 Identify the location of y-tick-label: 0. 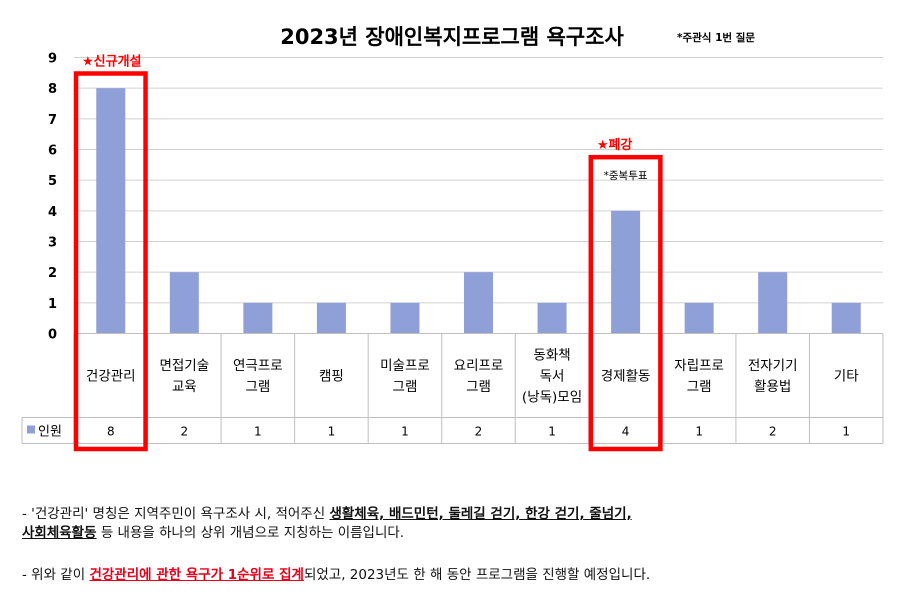
(52, 335).